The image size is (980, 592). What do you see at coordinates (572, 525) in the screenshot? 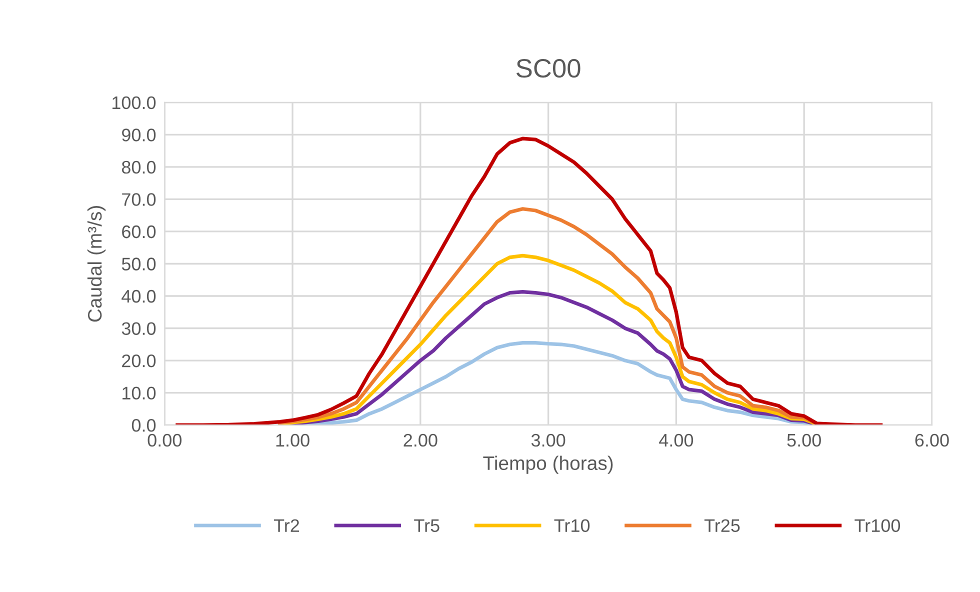
I see `legend-label: Tr10` at bounding box center [572, 525].